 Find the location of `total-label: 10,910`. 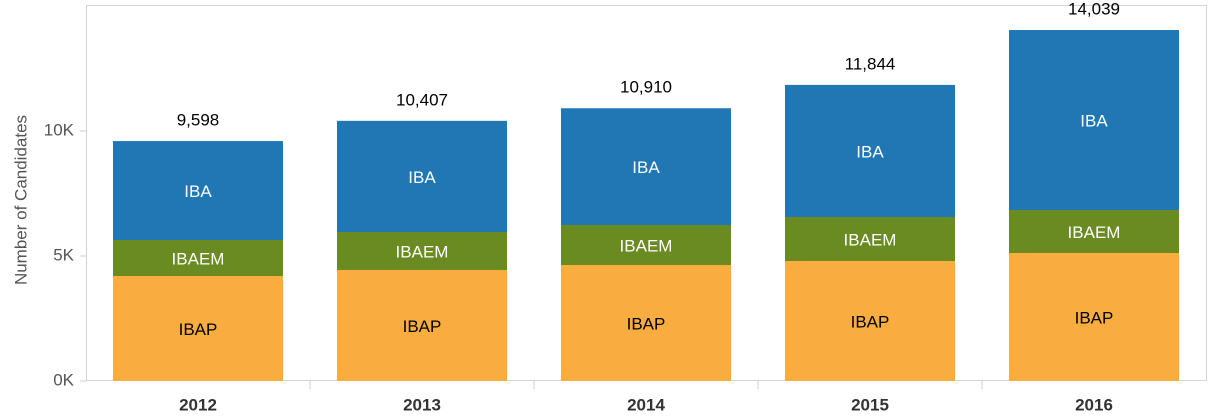

total-label: 10,910 is located at coordinates (646, 87).